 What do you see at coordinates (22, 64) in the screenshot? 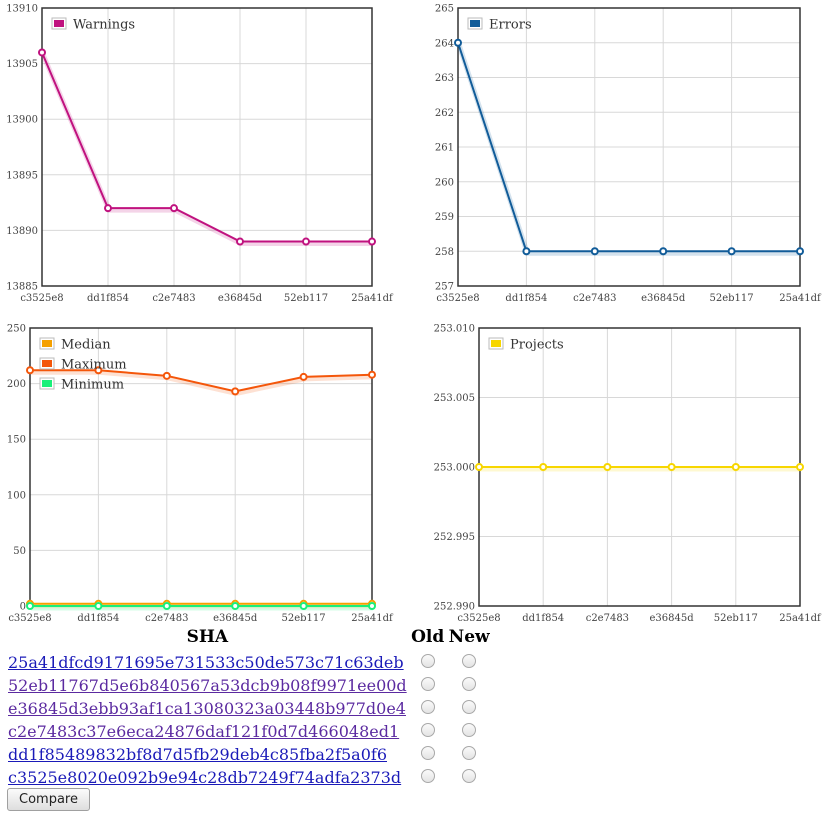
I see `y-tick-label: 13905` at bounding box center [22, 64].